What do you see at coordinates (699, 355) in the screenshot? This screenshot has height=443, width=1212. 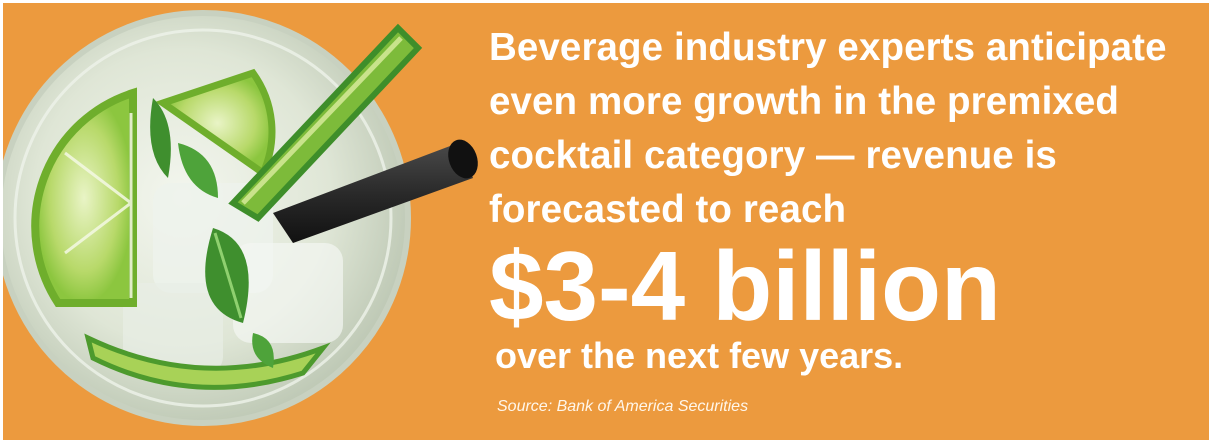 I see `headline-tail: over the next few years.` at bounding box center [699, 355].